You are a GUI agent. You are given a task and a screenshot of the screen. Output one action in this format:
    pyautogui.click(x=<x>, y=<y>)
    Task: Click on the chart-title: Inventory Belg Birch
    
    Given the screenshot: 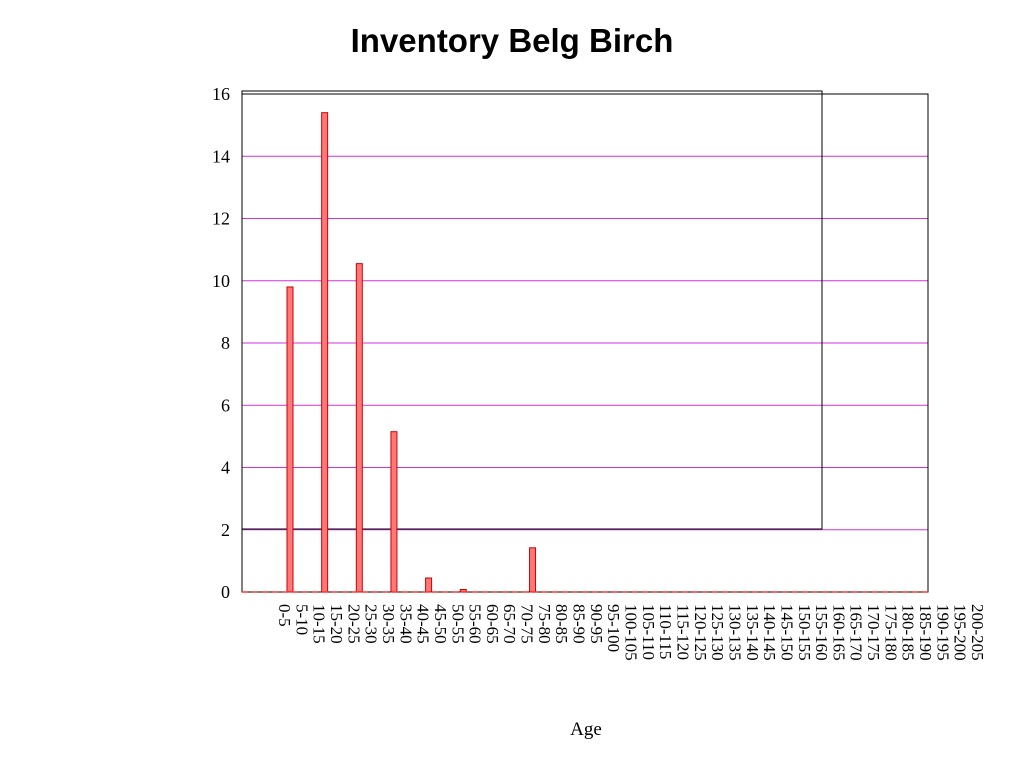 What is the action you would take?
    pyautogui.click(x=512, y=40)
    